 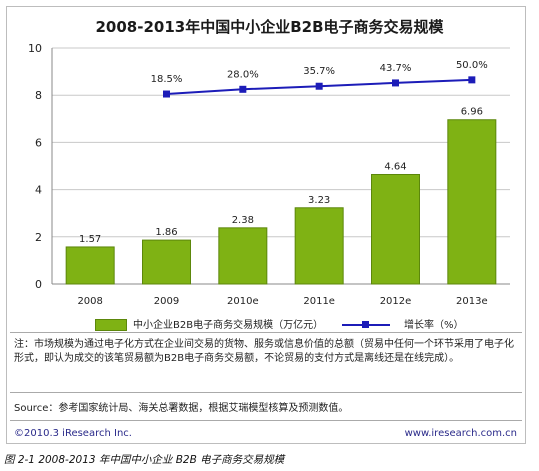 What do you see at coordinates (166, 301) in the screenshot?
I see `x-tick-label: 2009` at bounding box center [166, 301].